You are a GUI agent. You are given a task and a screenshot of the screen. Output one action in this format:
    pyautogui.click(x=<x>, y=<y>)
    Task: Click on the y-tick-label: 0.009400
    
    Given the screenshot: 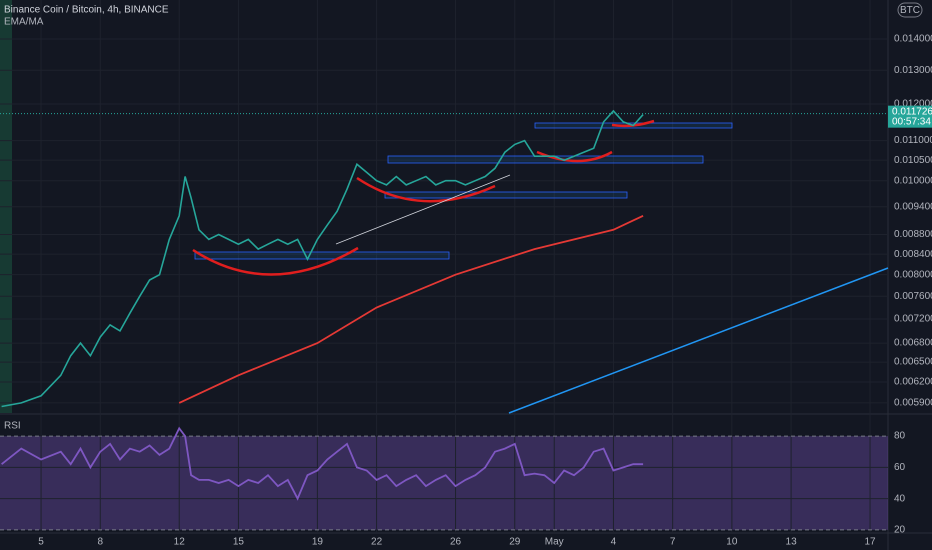 What is the action you would take?
    pyautogui.click(x=913, y=206)
    